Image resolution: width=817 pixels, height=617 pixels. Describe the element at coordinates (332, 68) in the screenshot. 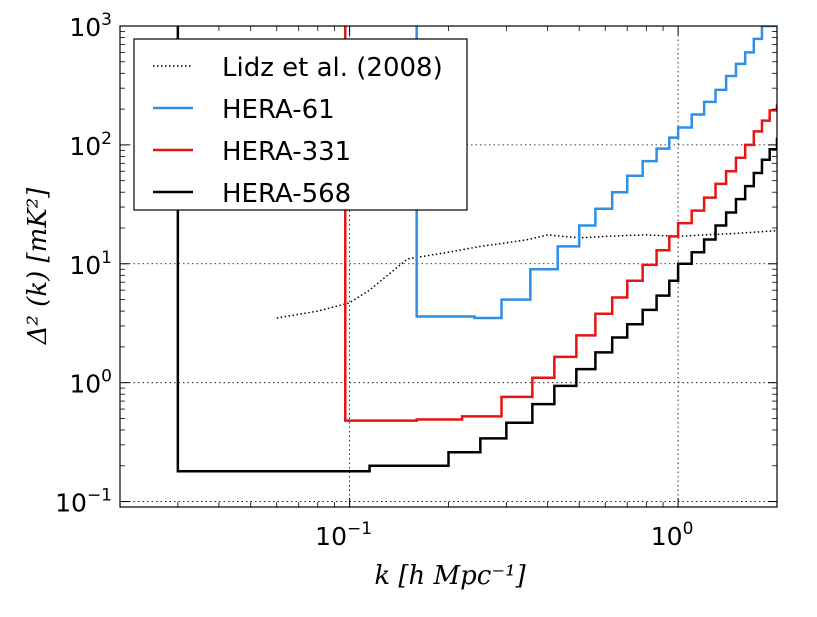

I see `legend-label-0: Lidz et al. (2008)` at that location.